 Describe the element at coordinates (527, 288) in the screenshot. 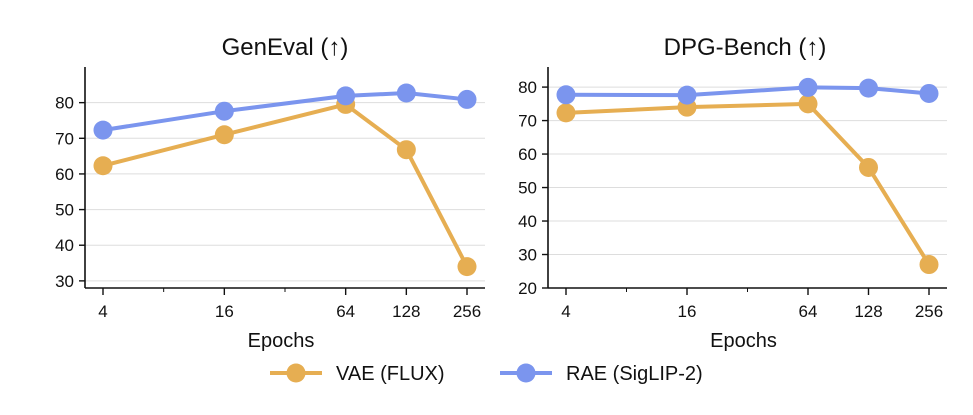

I see `y-tick-label: 20` at that location.